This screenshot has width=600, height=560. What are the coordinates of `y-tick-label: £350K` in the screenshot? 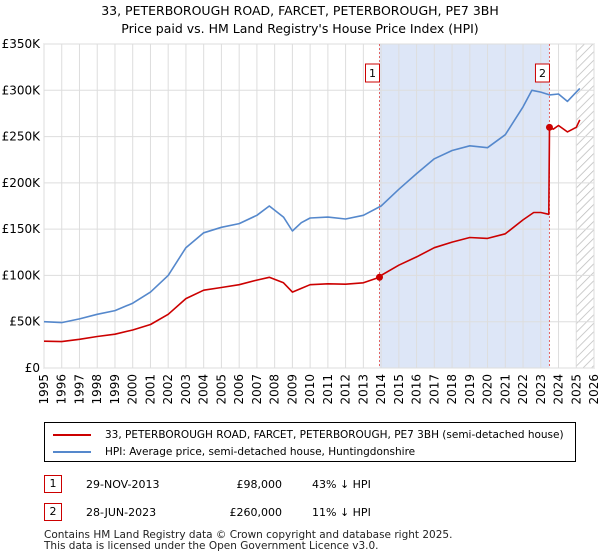 It's located at (22, 44).